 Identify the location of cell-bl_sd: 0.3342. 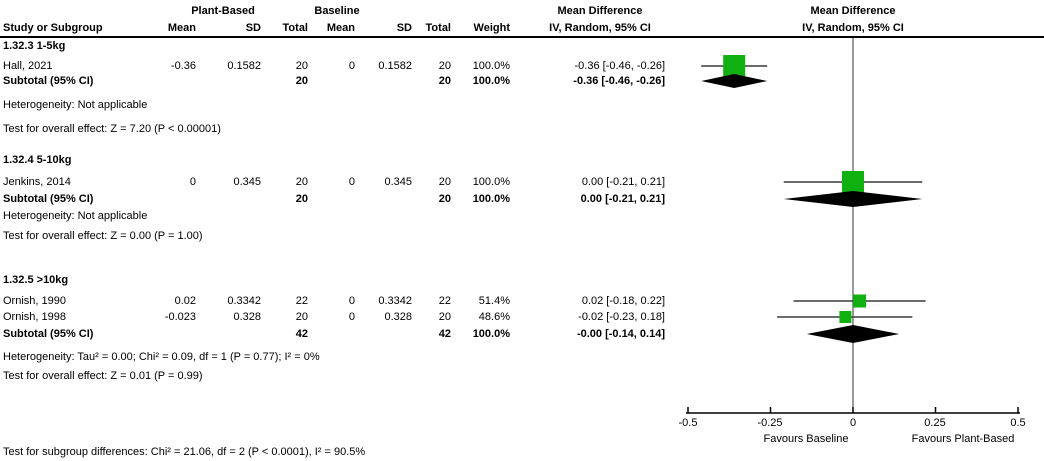
(395, 301).